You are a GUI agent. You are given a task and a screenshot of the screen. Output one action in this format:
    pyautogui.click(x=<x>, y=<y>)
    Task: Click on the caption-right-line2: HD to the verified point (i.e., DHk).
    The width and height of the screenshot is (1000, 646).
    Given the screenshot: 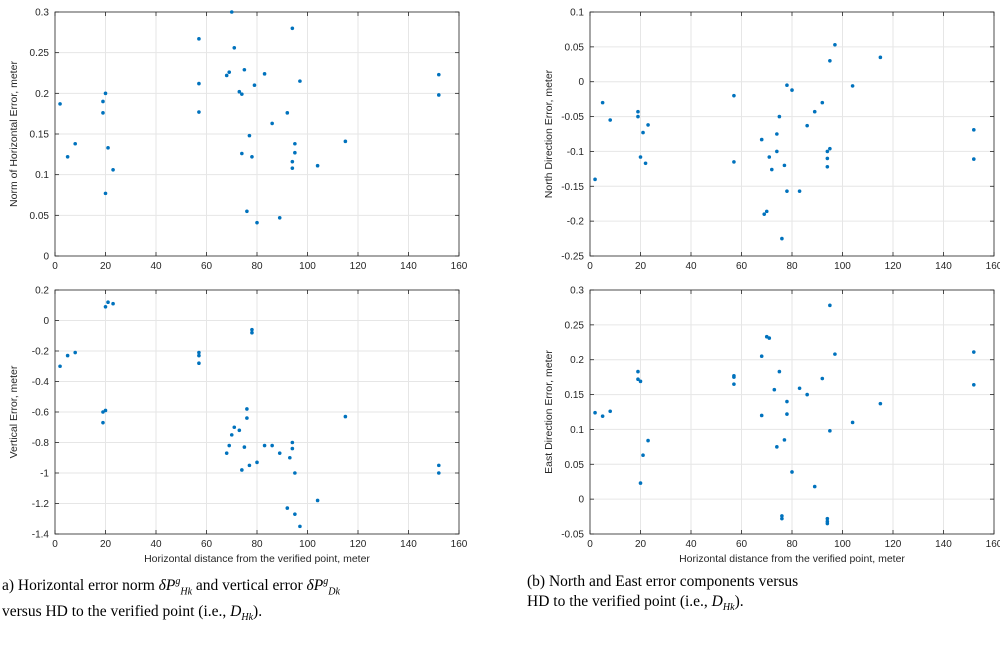 What is the action you would take?
    pyautogui.click(x=635, y=603)
    